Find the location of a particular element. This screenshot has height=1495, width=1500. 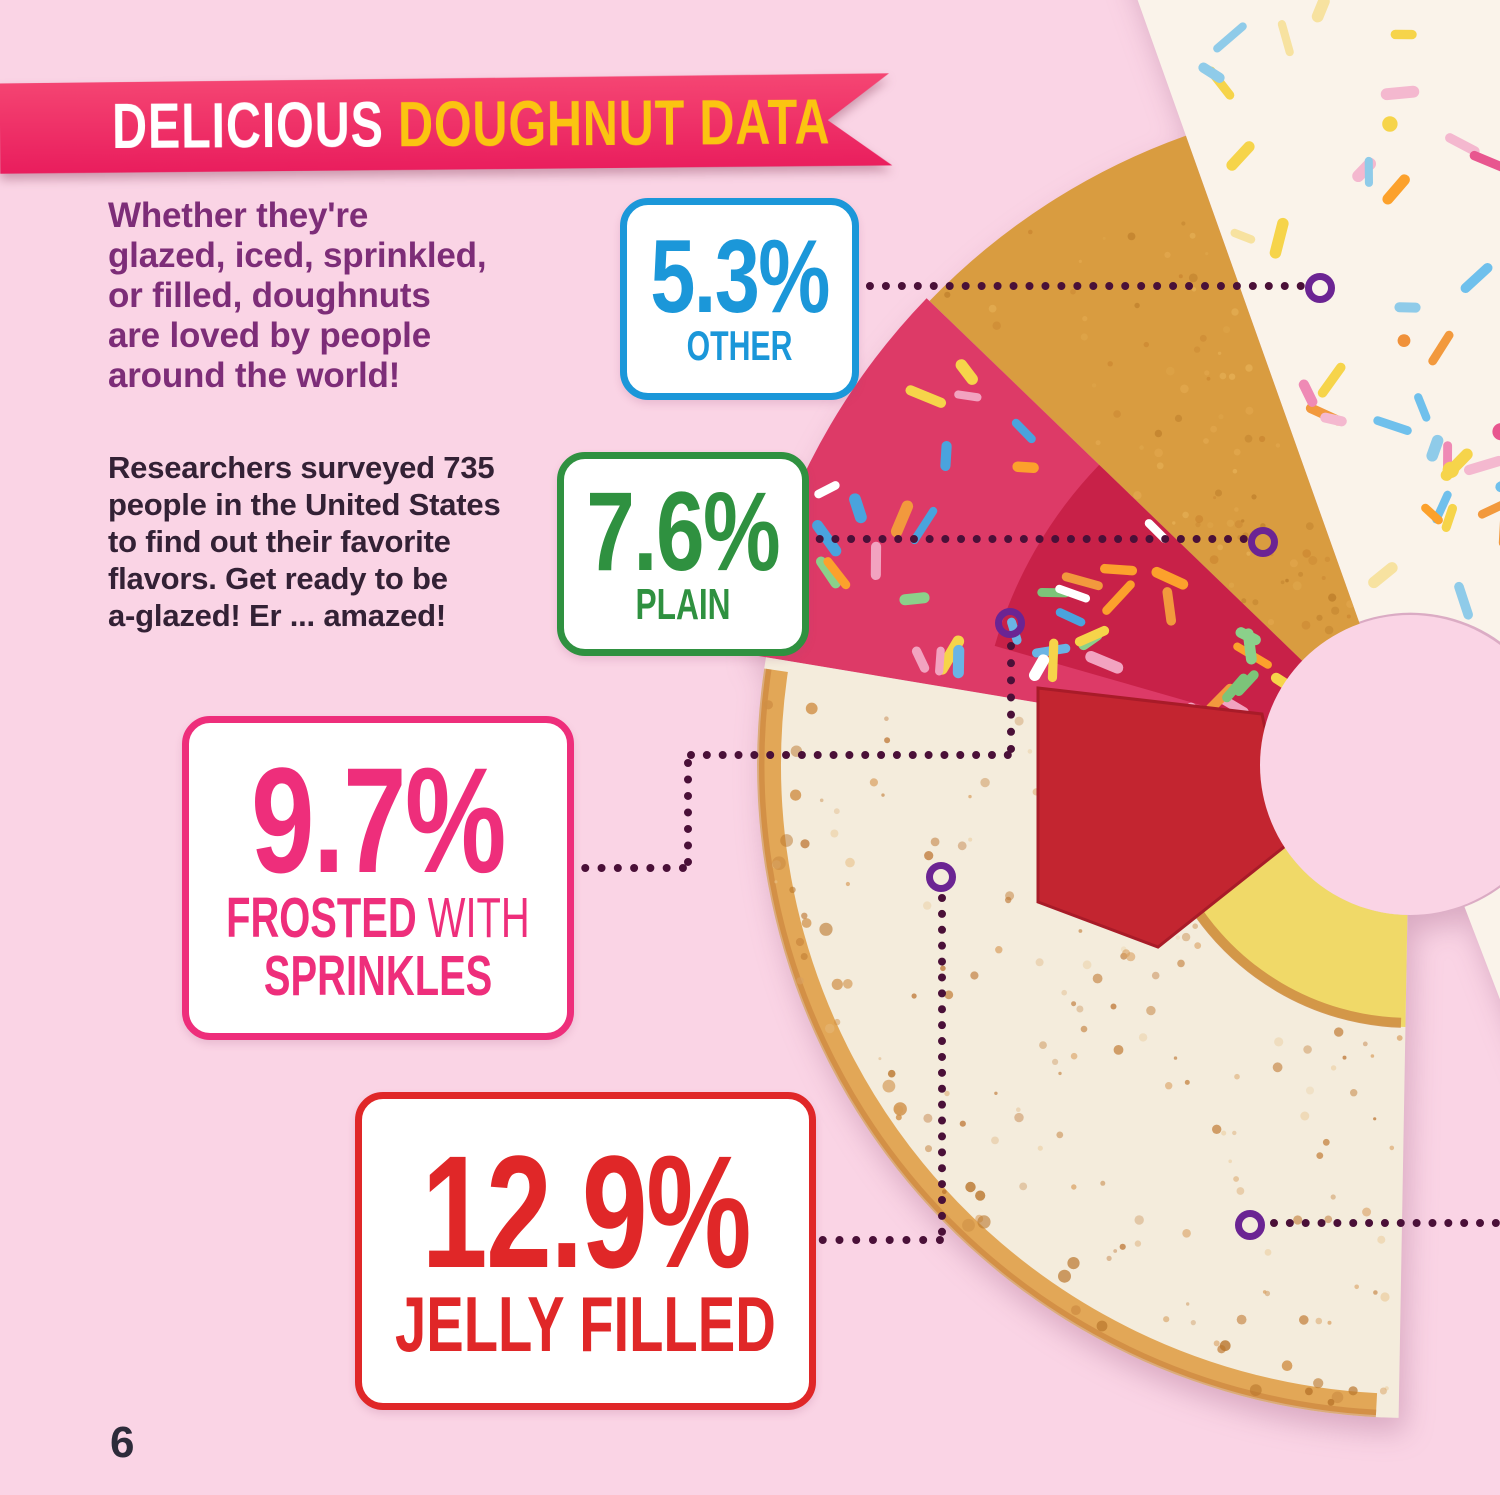

callout-frosted-with-sprinkles: 9.7% FROSTED WITH SPRINKLES is located at coordinates (378, 878).